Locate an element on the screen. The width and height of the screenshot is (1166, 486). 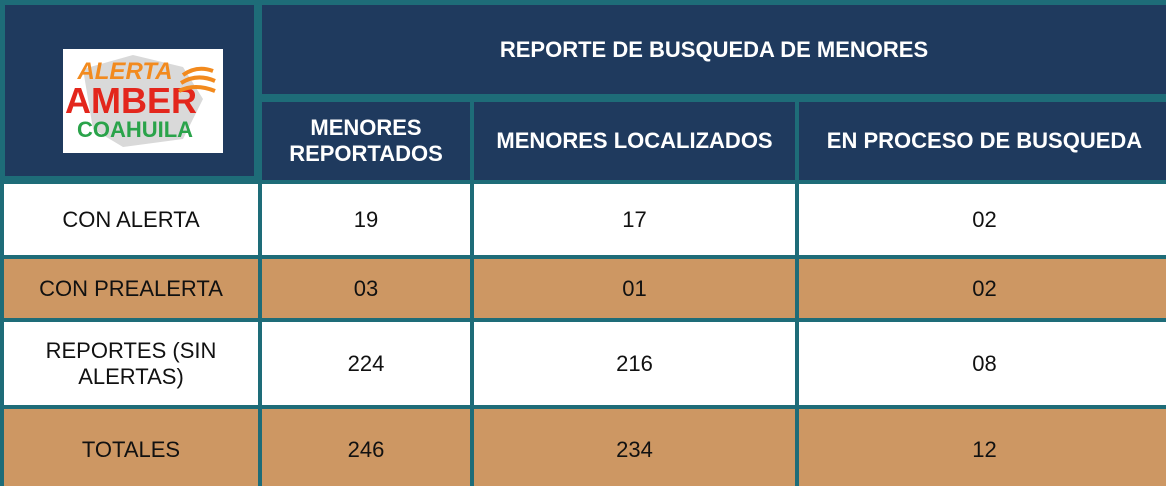
table-cell: 01 is located at coordinates (634, 288).